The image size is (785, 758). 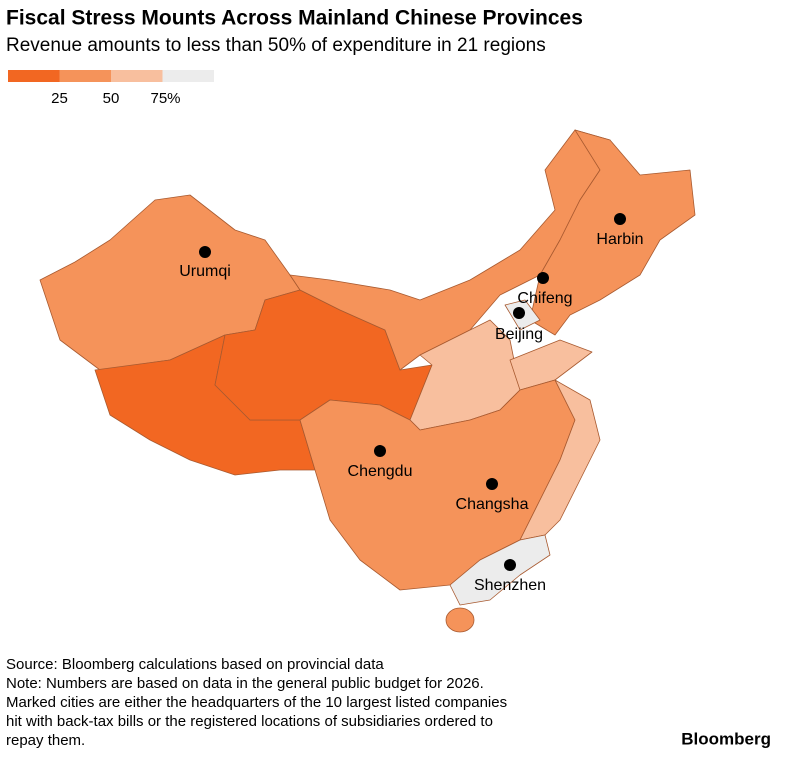 I want to click on legend: 25 50 75%, so click(x=111, y=88).